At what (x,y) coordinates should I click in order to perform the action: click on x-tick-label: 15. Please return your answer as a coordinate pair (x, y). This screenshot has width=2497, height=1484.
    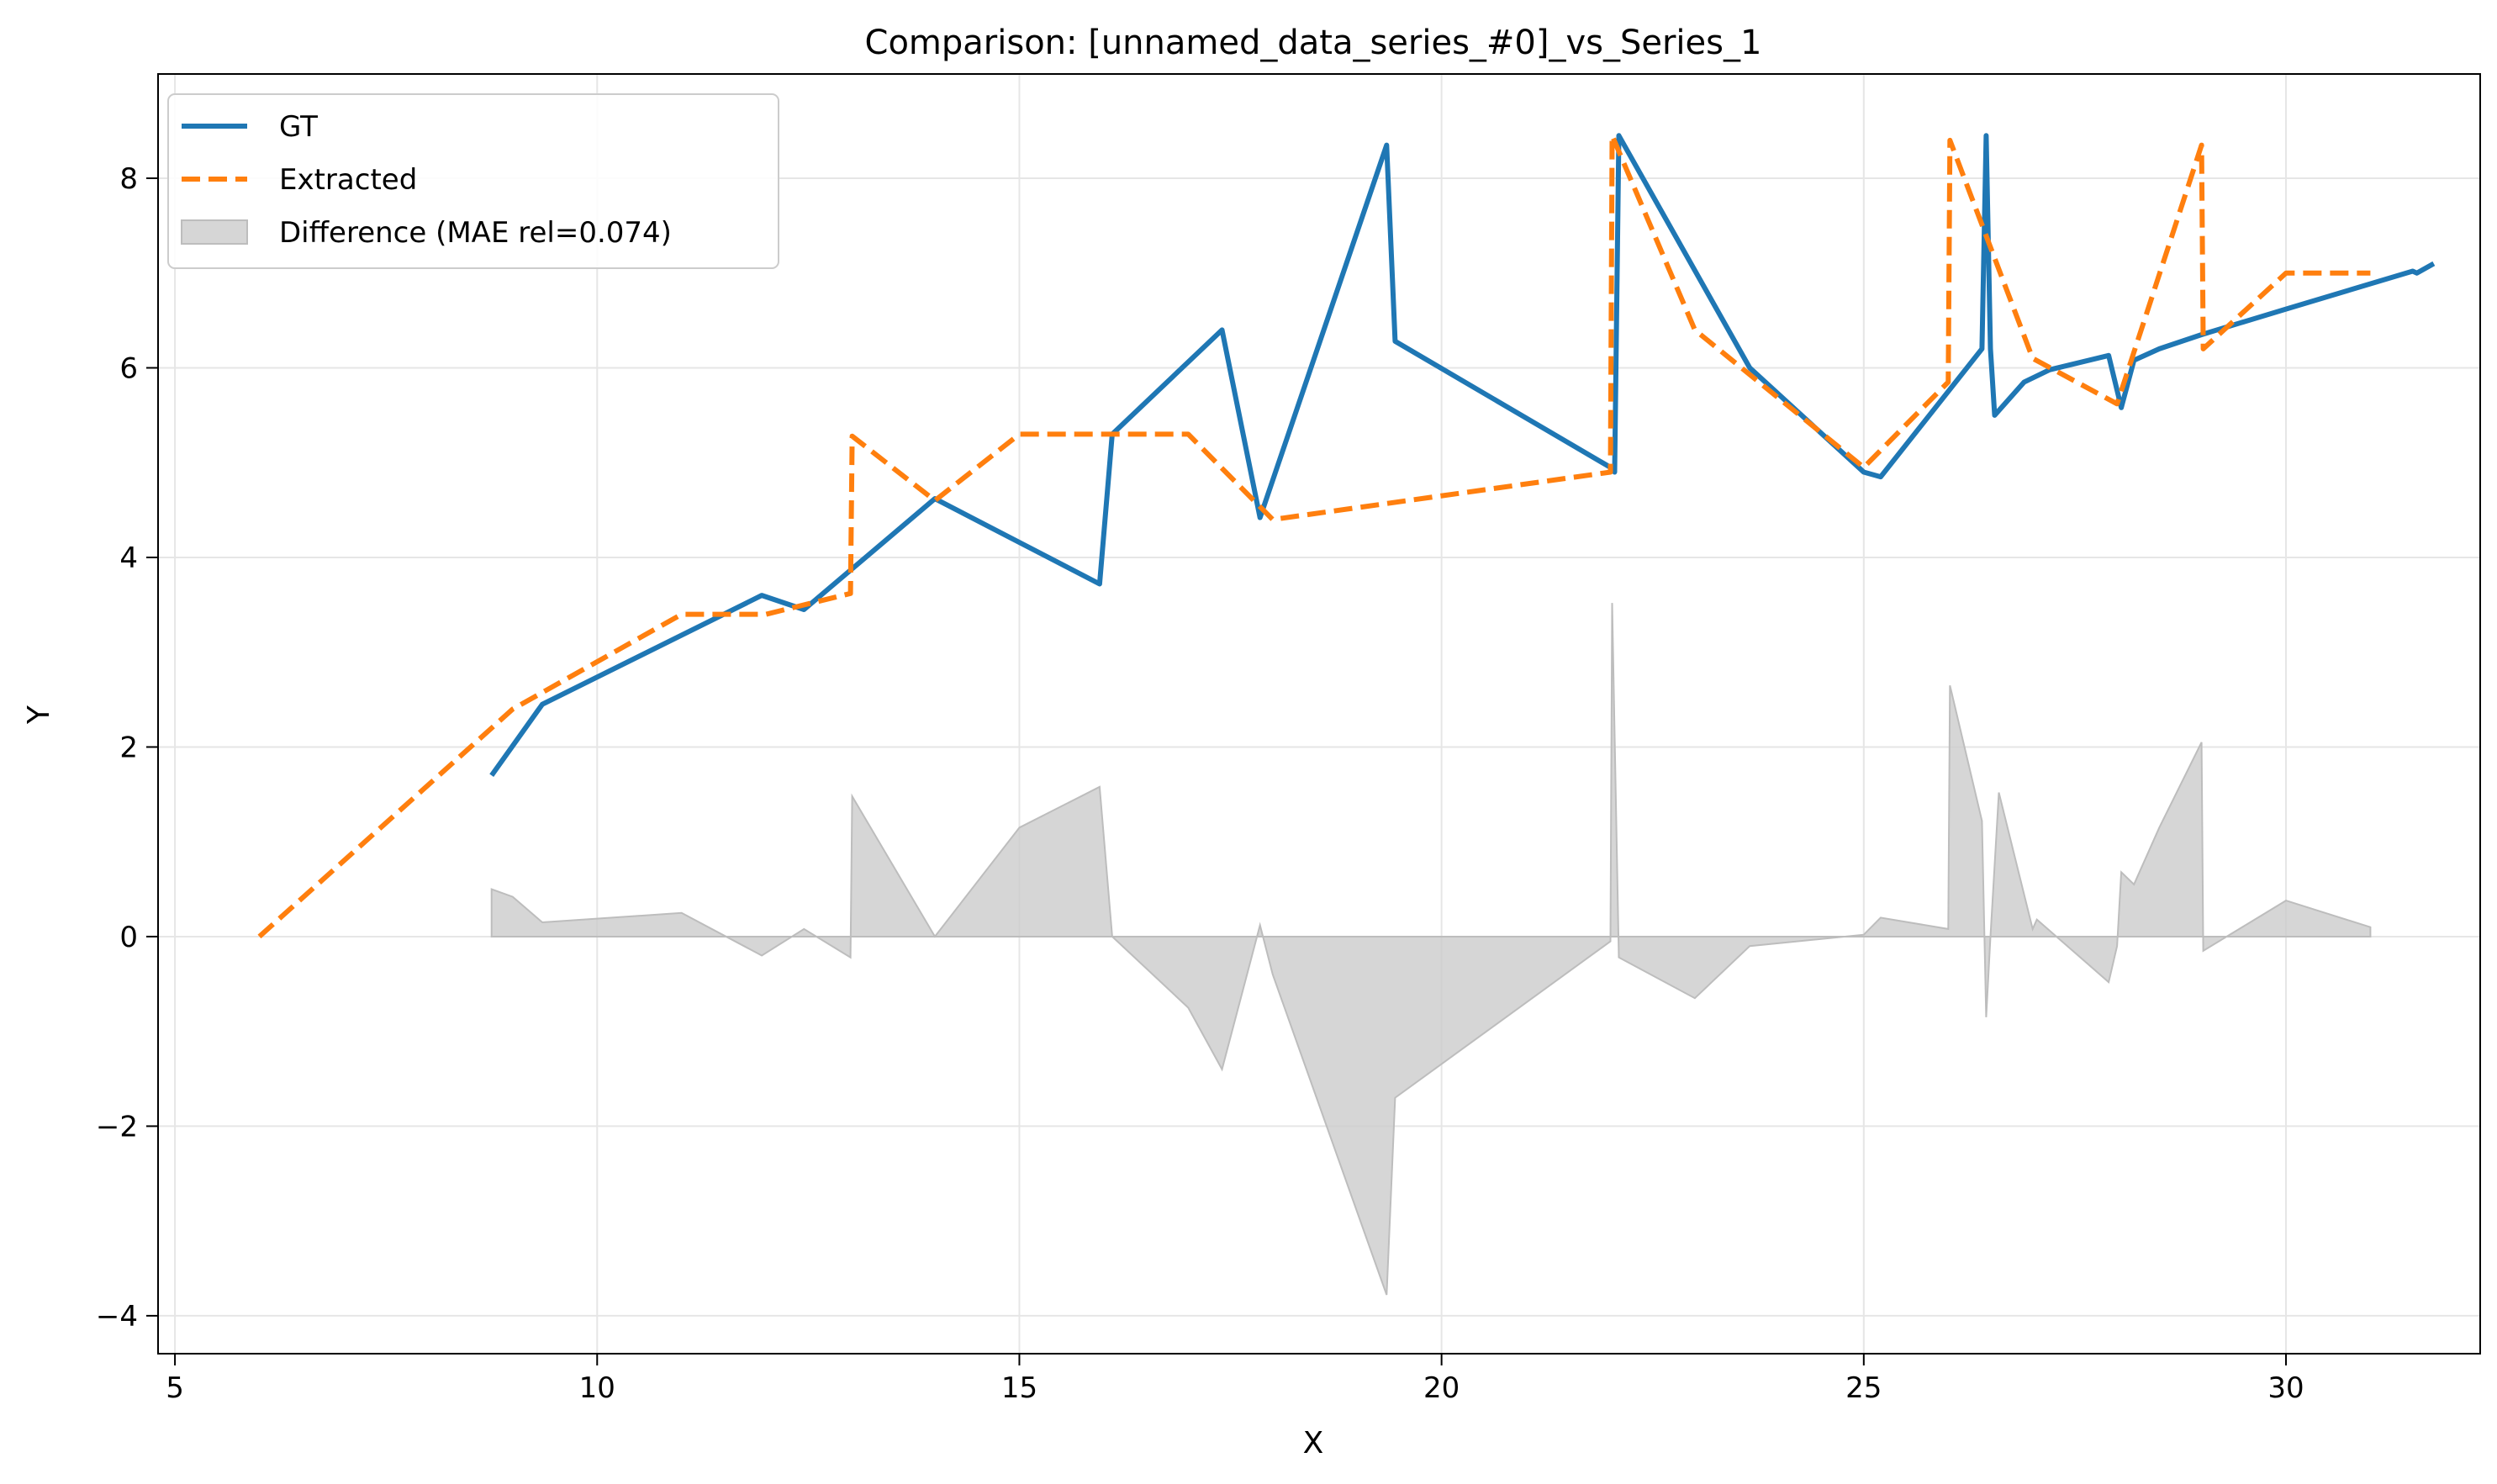
    Looking at the image, I should click on (1019, 1388).